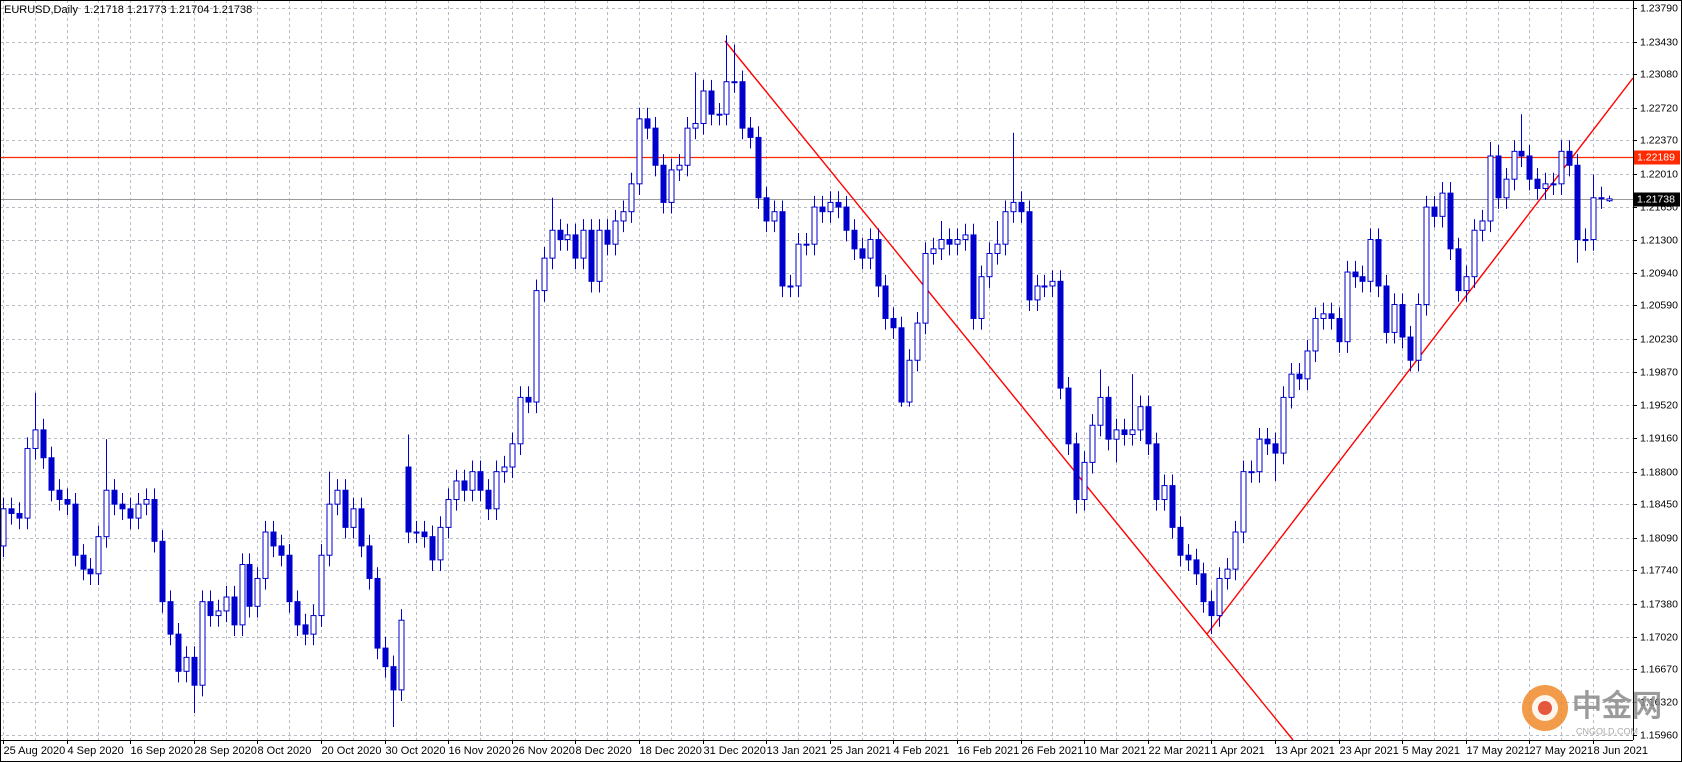 The width and height of the screenshot is (1682, 762). Describe the element at coordinates (1305, 751) in the screenshot. I see `x-tick-label: 13 Apr 2021` at that location.